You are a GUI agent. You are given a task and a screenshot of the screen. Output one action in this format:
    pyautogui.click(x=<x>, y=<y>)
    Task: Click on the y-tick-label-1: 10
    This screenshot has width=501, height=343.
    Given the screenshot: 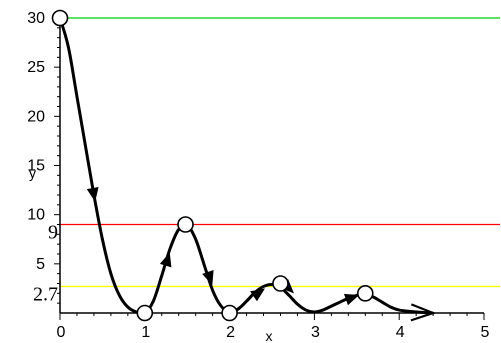 What is the action you would take?
    pyautogui.click(x=36, y=215)
    